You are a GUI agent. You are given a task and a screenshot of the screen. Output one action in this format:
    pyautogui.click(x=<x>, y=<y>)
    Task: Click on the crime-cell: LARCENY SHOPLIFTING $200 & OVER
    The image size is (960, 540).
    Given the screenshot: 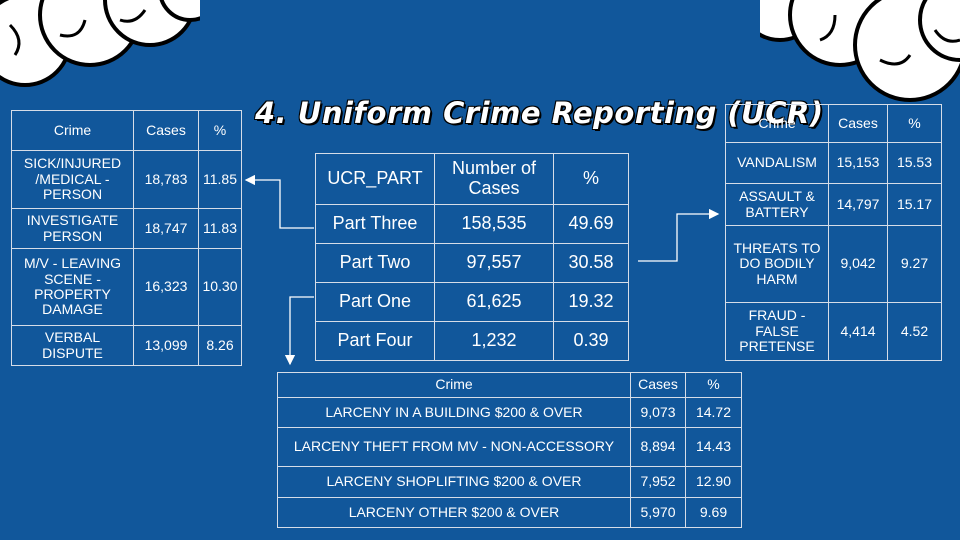 What is the action you would take?
    pyautogui.click(x=454, y=482)
    